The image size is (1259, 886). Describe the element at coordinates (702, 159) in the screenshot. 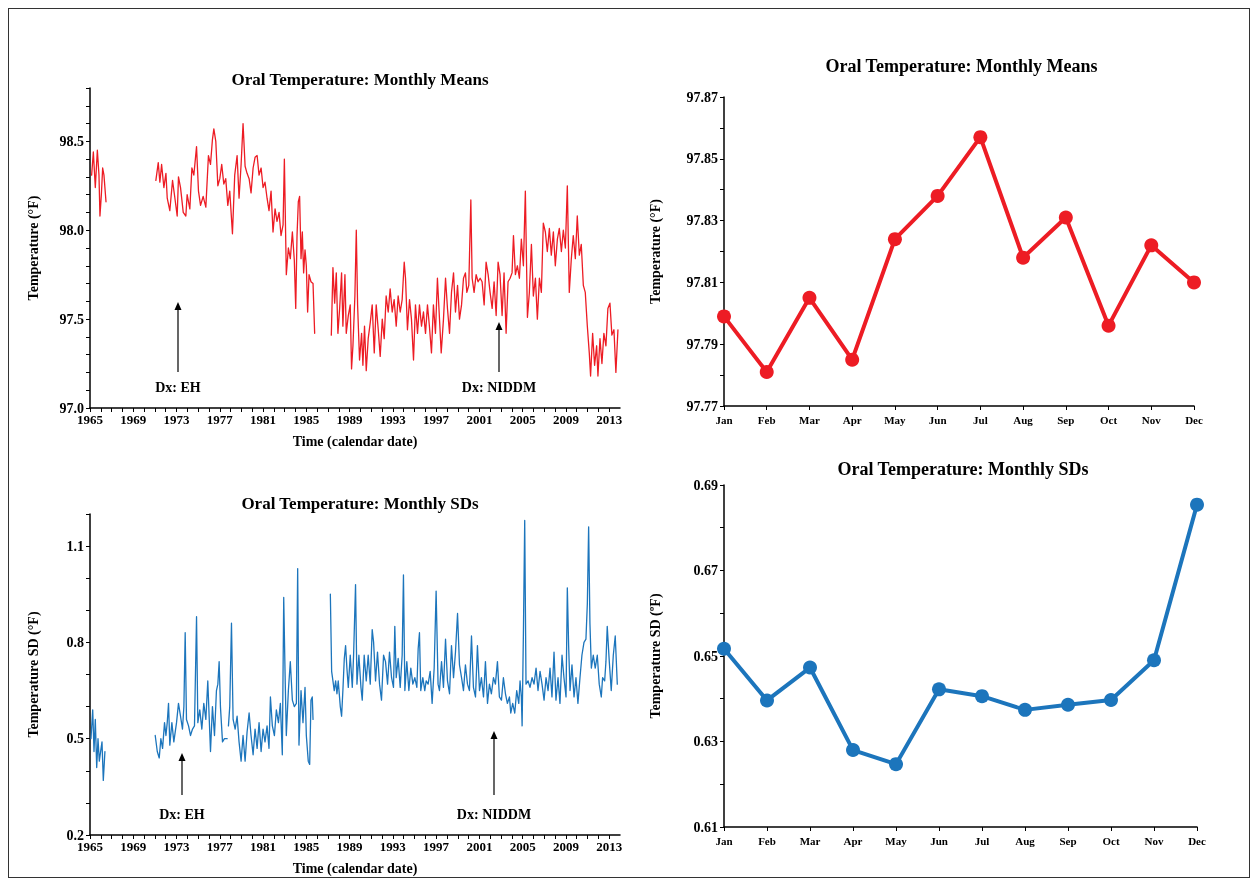

I see `y-tick-label: 97.85` at that location.